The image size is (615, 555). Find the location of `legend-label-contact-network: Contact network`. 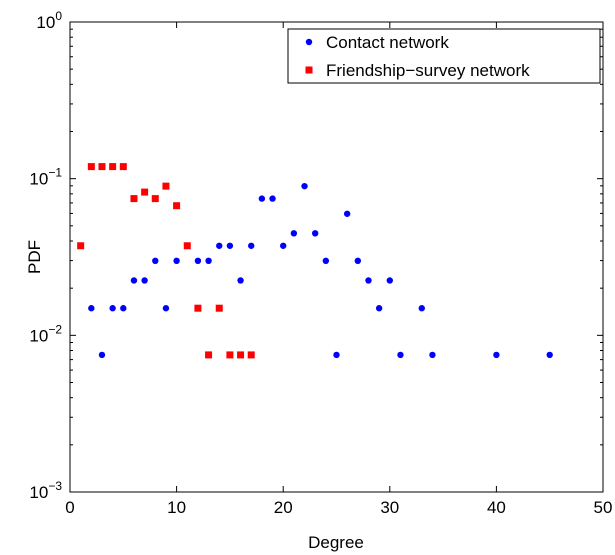

legend-label-contact-network: Contact network is located at coordinates (387, 42).